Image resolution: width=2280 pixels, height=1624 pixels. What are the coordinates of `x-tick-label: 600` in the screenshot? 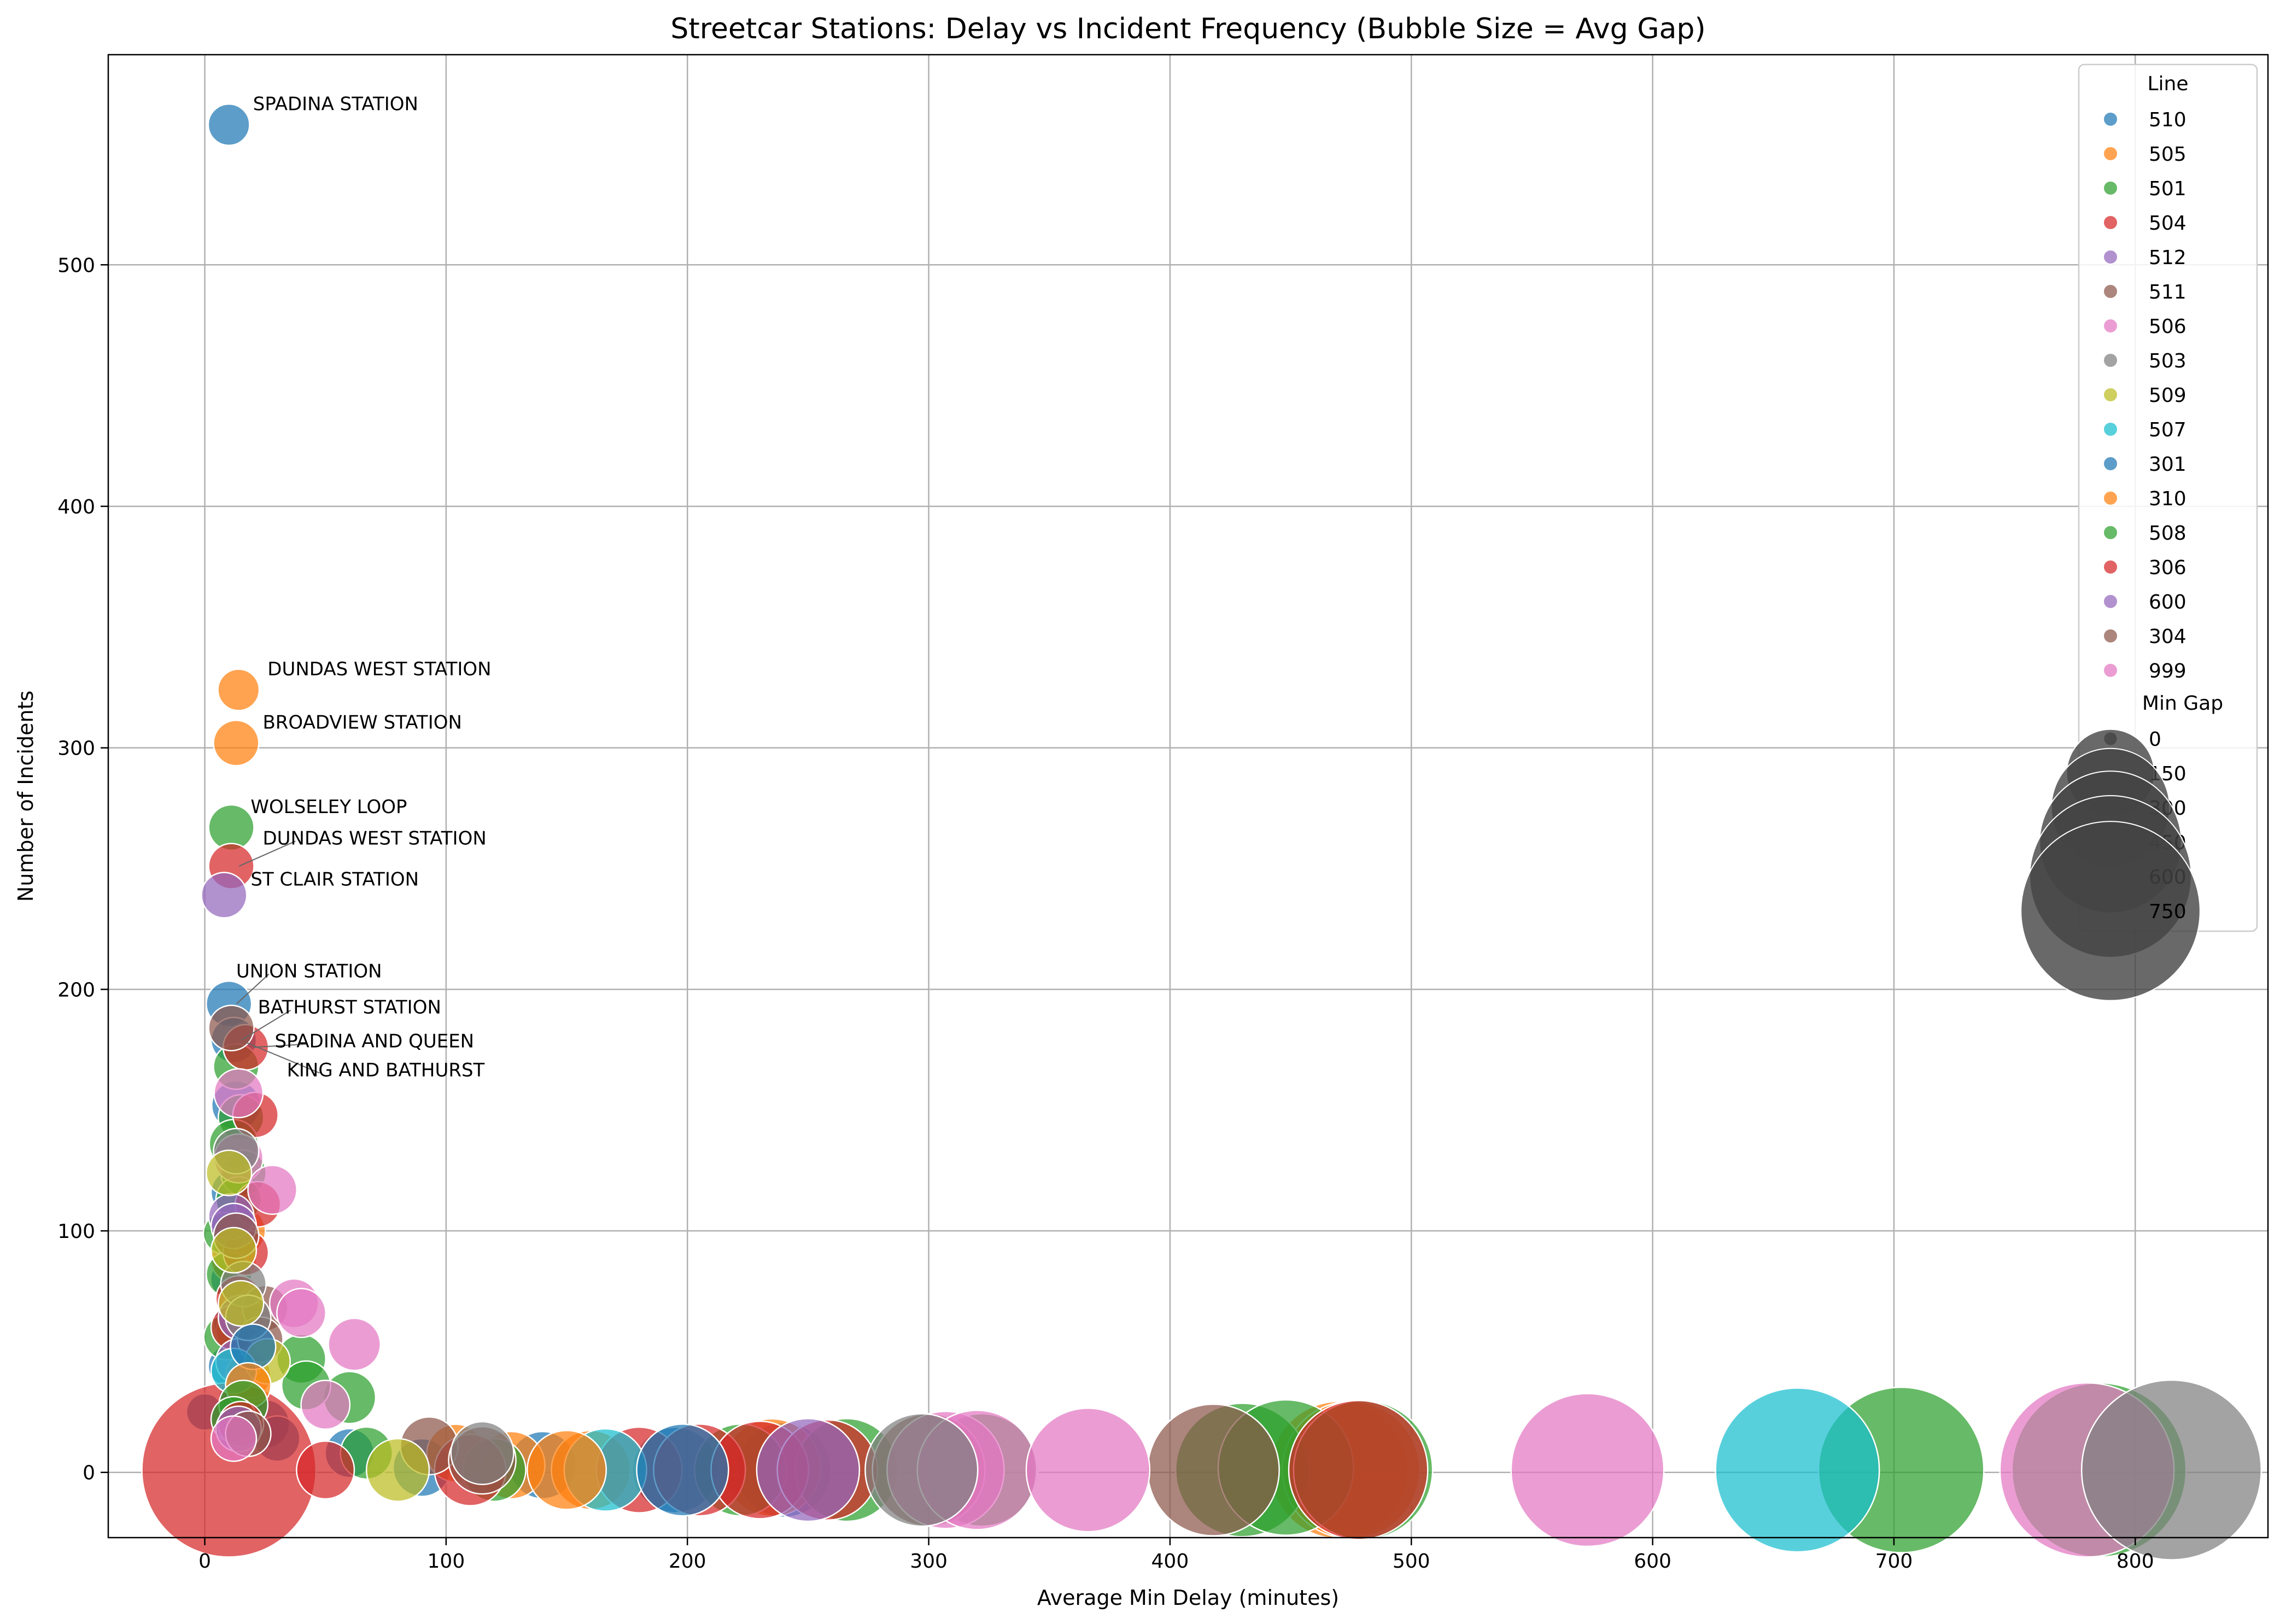 It's located at (1653, 1561).